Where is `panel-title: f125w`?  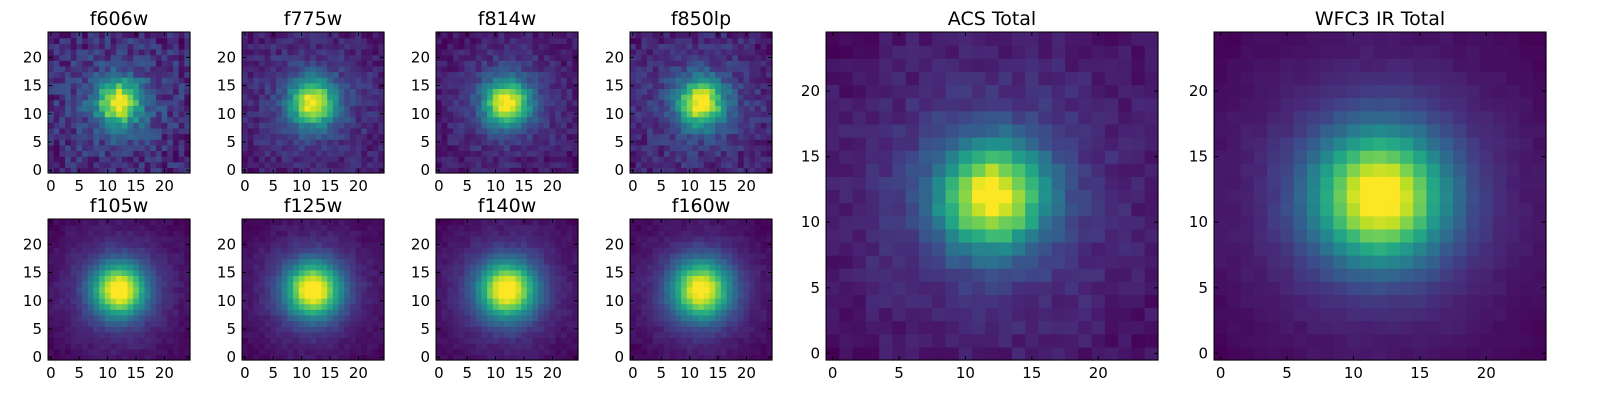
panel-title: f125w is located at coordinates (313, 206).